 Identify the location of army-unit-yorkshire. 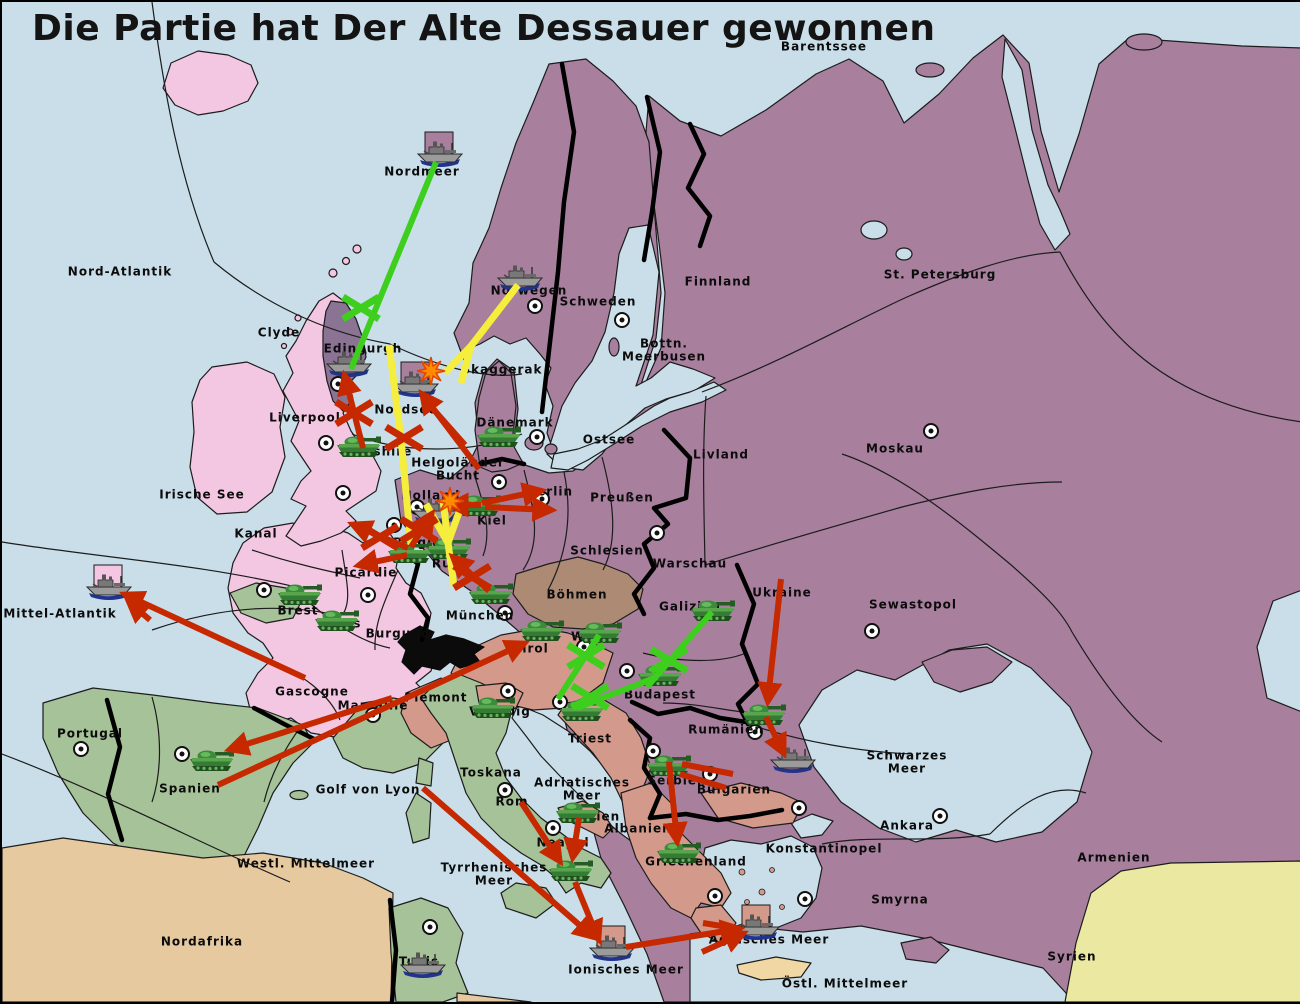
(359, 446).